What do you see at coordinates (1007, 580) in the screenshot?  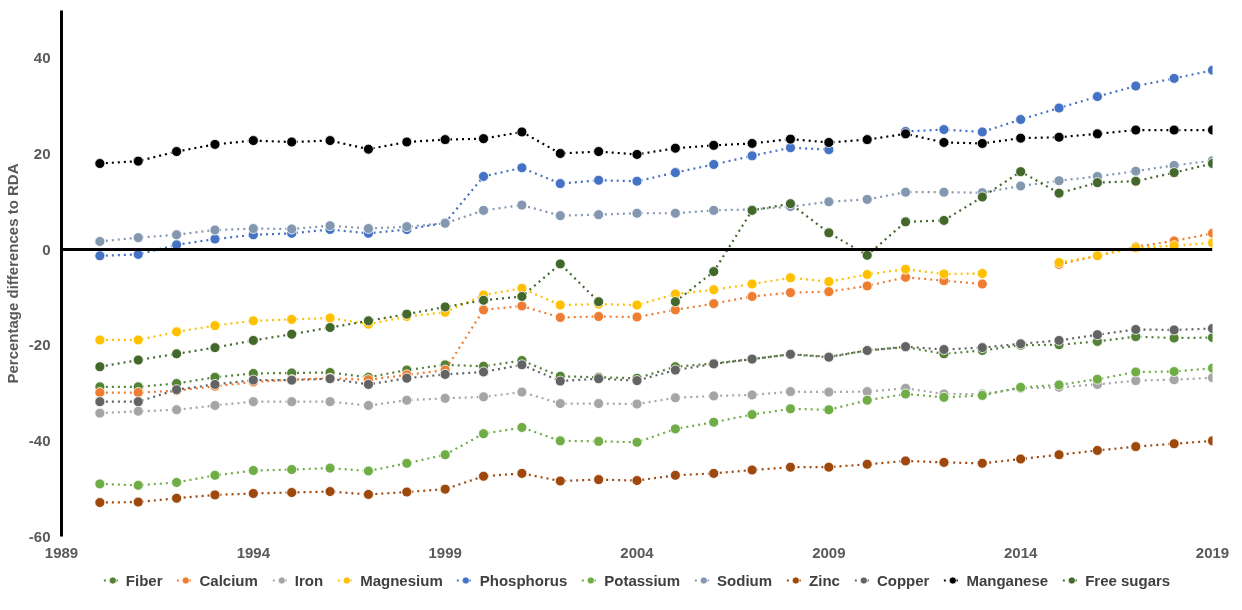 I see `legend-label: Manganese` at bounding box center [1007, 580].